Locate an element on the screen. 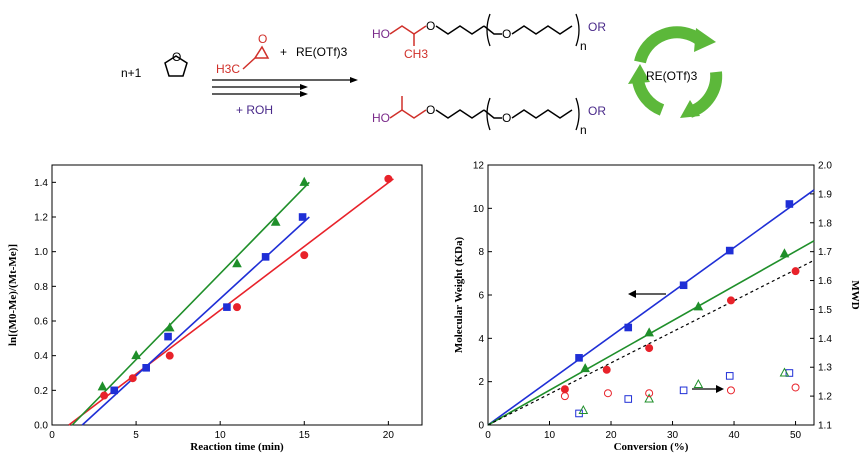 The image size is (866, 467). mw-x-tick-label: 50 is located at coordinates (796, 435).